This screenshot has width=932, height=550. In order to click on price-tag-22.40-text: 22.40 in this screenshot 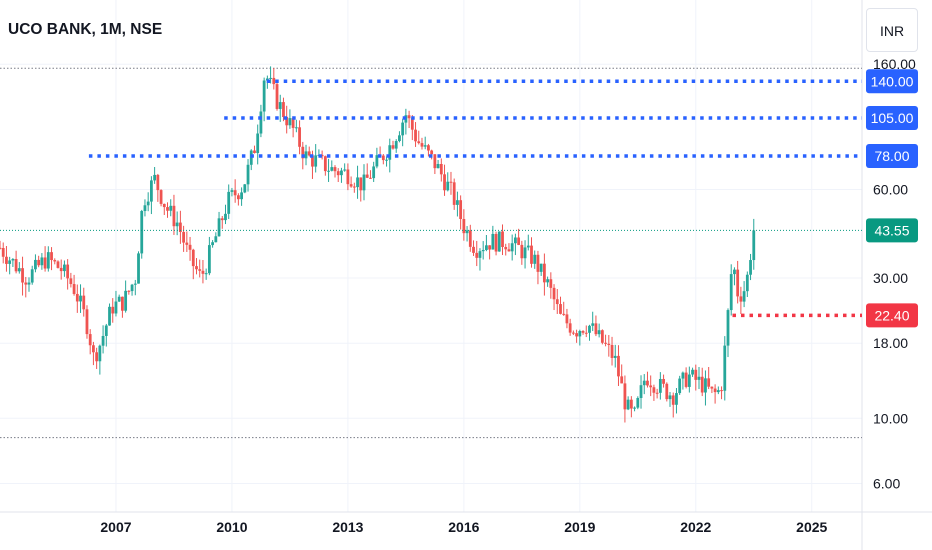, I will do `click(891, 315)`.